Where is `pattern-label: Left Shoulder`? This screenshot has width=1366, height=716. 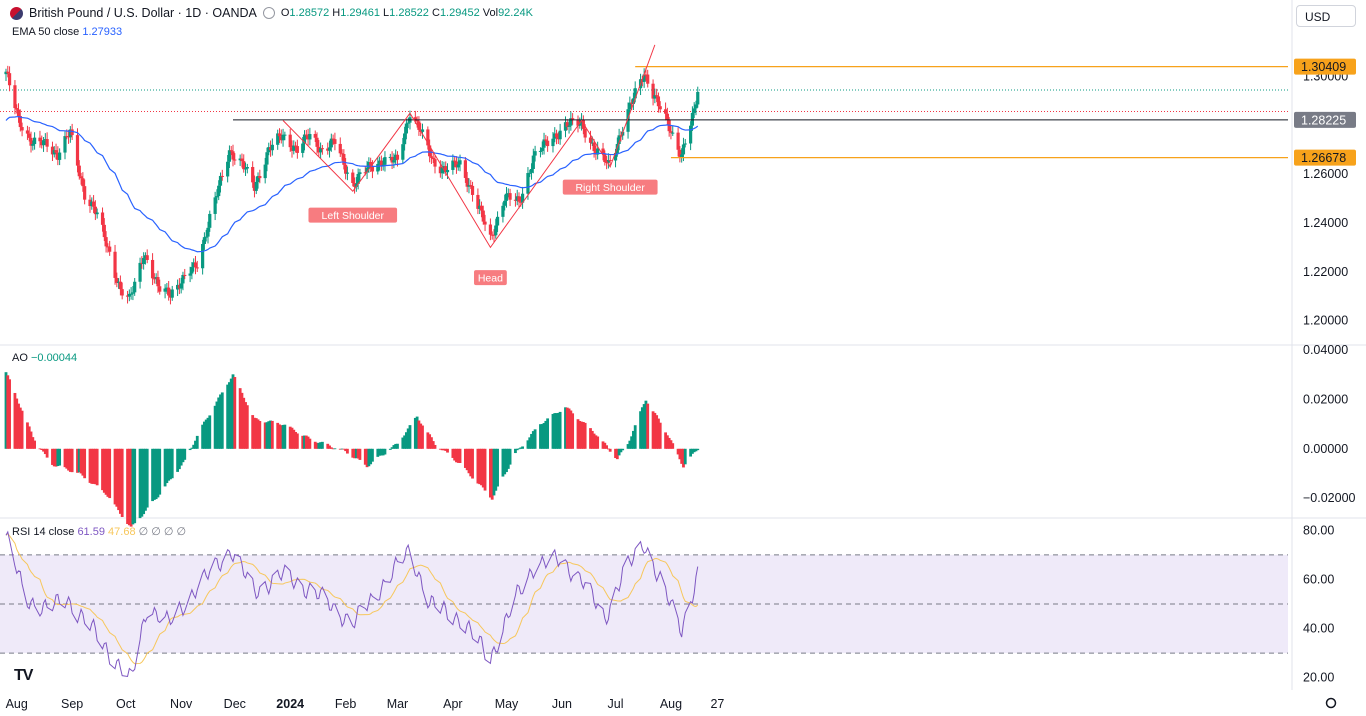 pattern-label: Left Shoulder is located at coordinates (353, 216).